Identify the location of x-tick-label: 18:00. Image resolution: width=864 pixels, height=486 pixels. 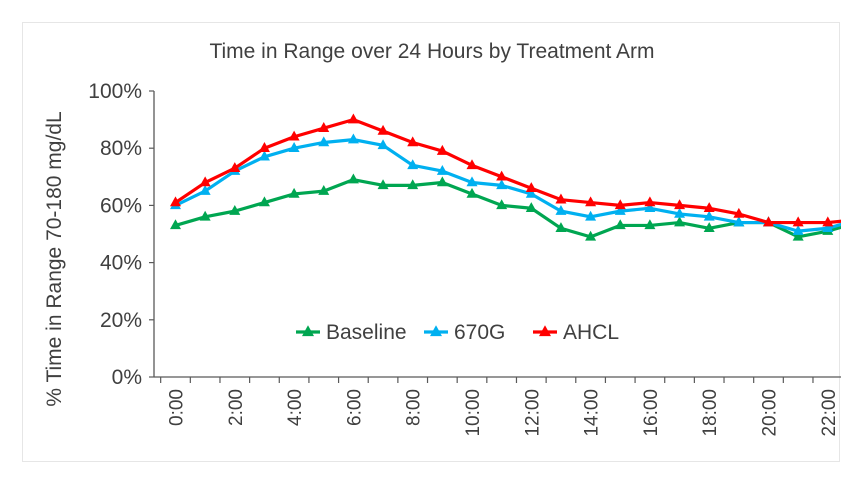
(710, 413).